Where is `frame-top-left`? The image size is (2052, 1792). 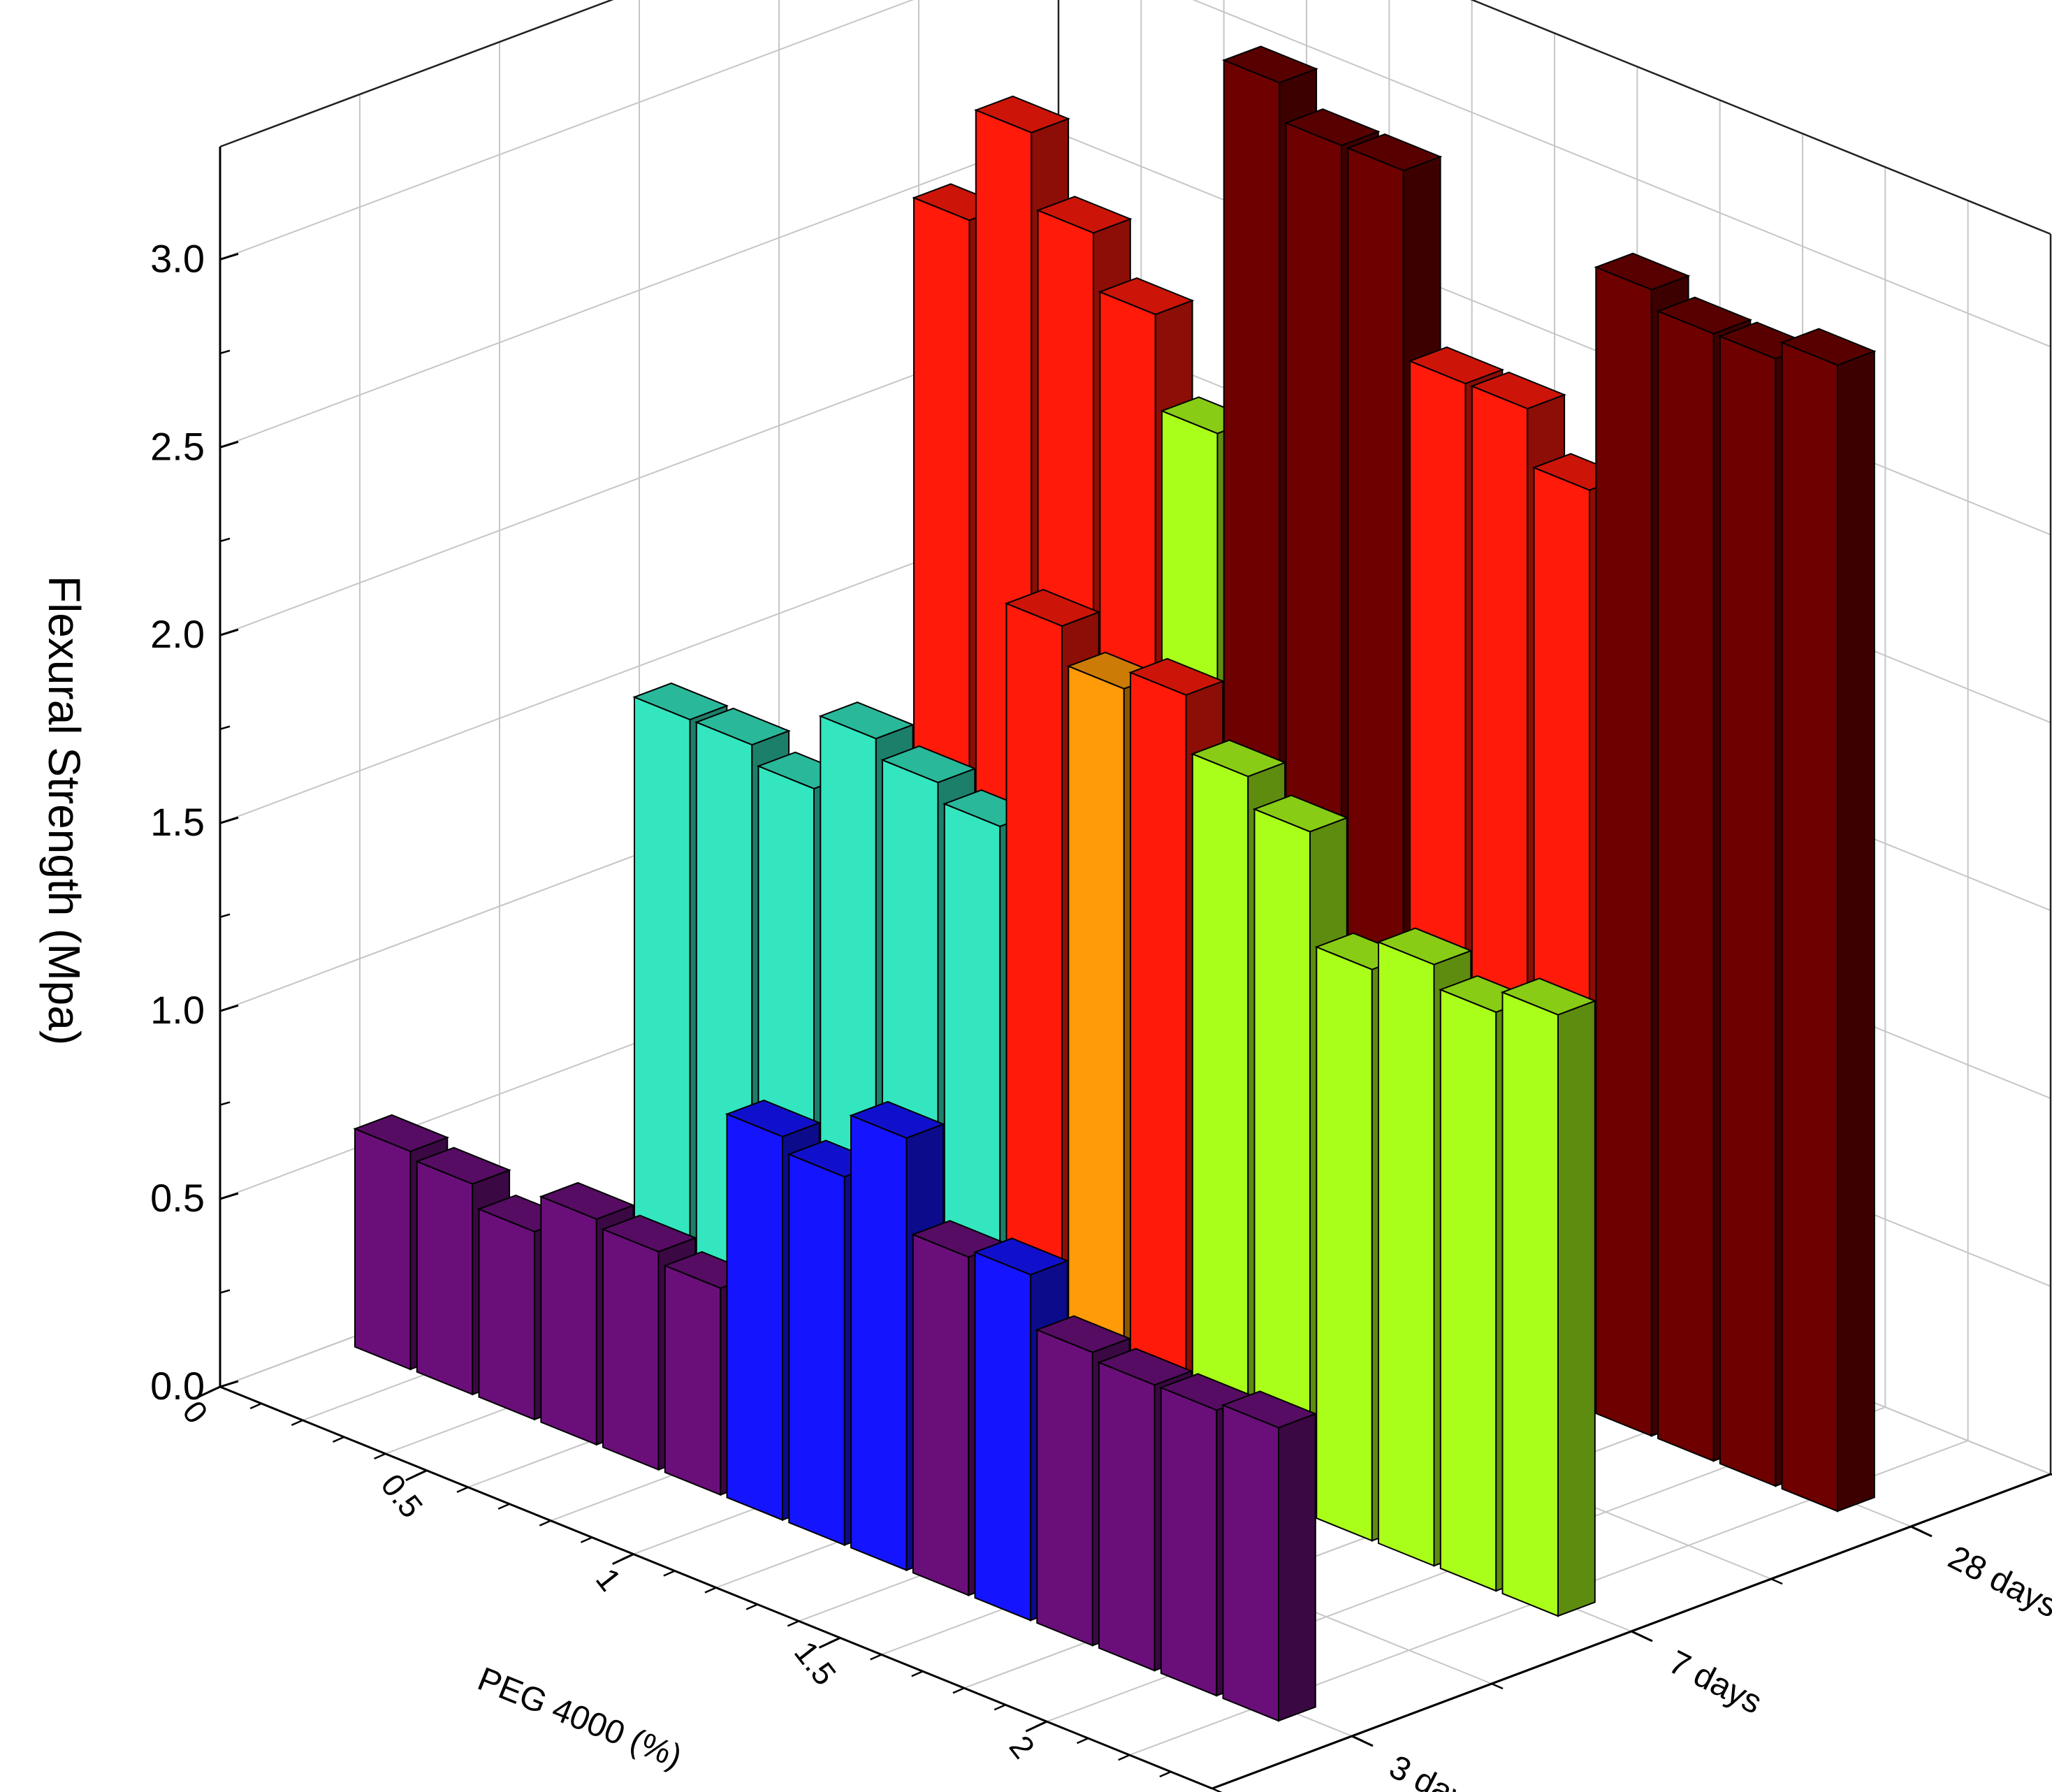 frame-top-left is located at coordinates (416, 74).